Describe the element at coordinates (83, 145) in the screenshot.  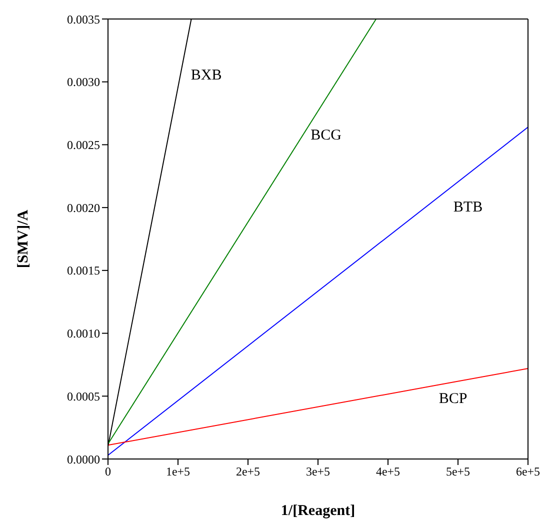
I see `y-tick-label: 0.0025` at that location.